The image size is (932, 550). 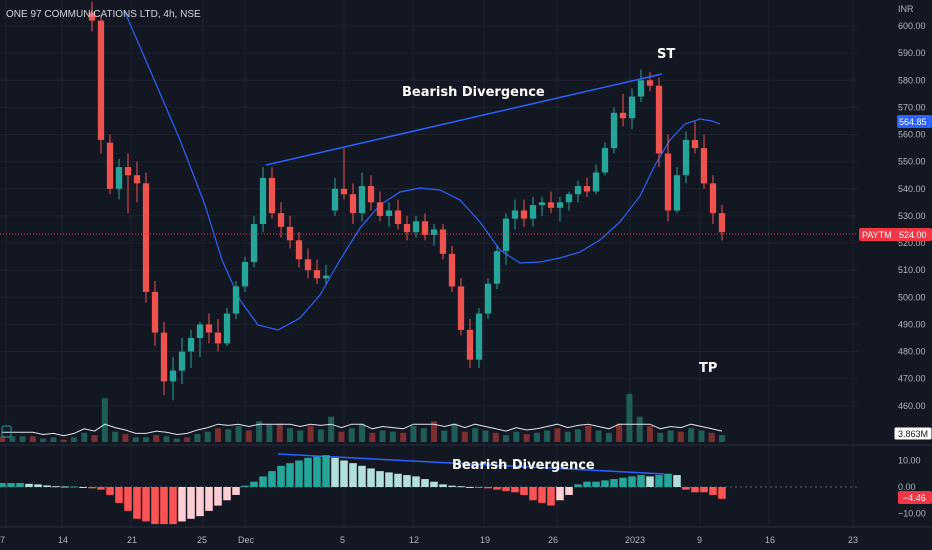 I want to click on trendline, so click(x=464, y=119).